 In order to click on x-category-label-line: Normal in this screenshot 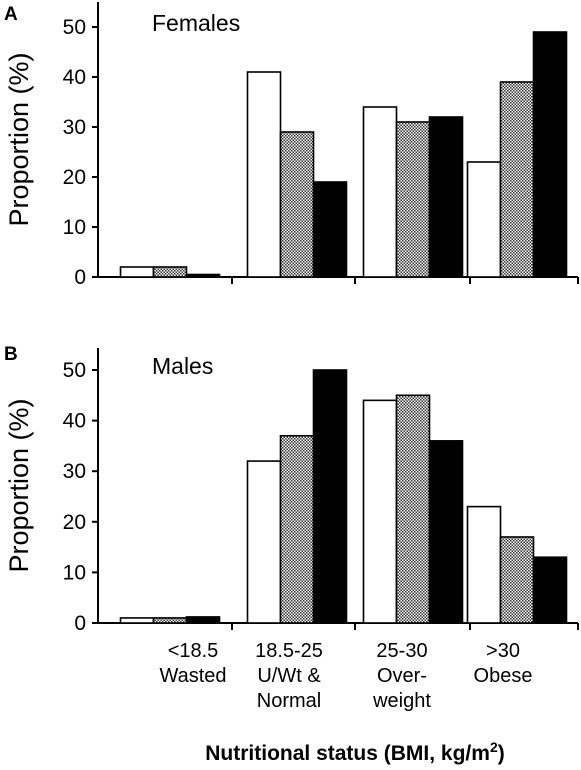, I will do `click(289, 701)`.